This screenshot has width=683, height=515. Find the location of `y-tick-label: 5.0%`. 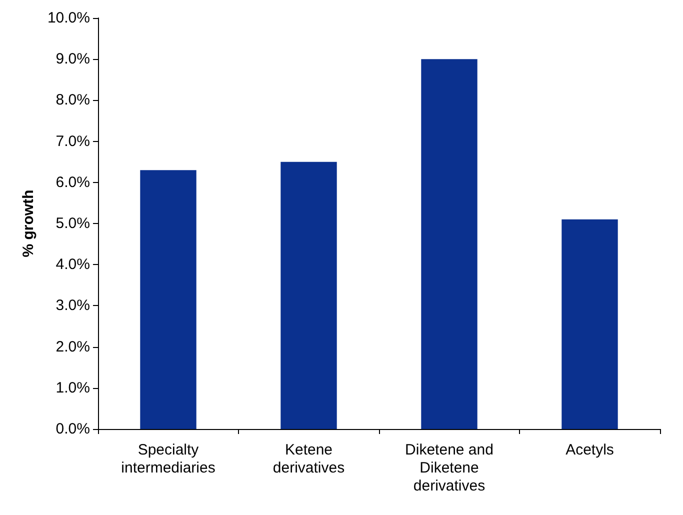

y-tick-label: 5.0% is located at coordinates (73, 223).